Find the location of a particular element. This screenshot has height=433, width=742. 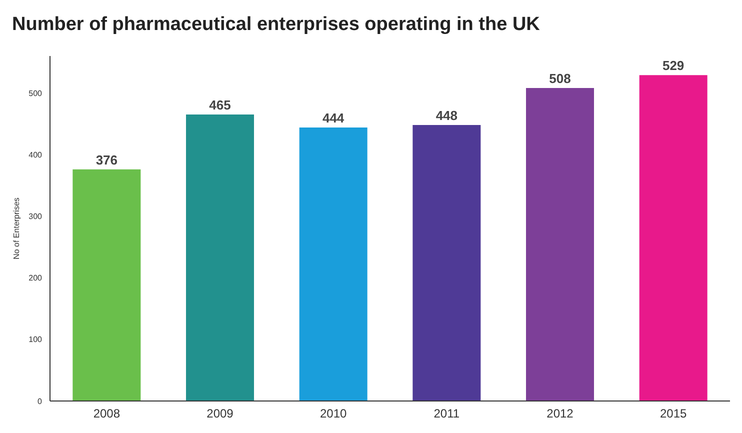

data-label: 376 is located at coordinates (107, 160).